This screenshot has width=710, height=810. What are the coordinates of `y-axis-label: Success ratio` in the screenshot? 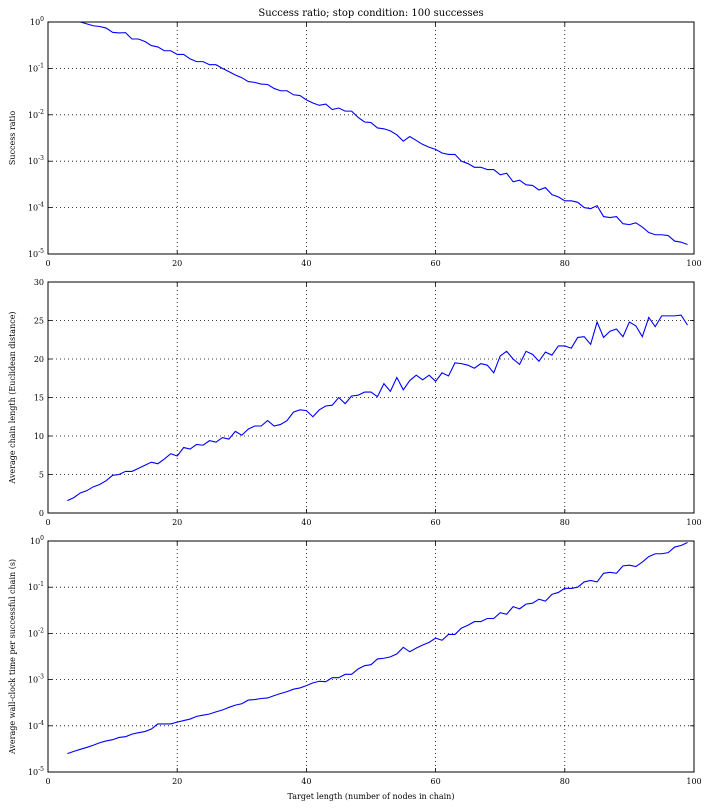 It's located at (12, 138).